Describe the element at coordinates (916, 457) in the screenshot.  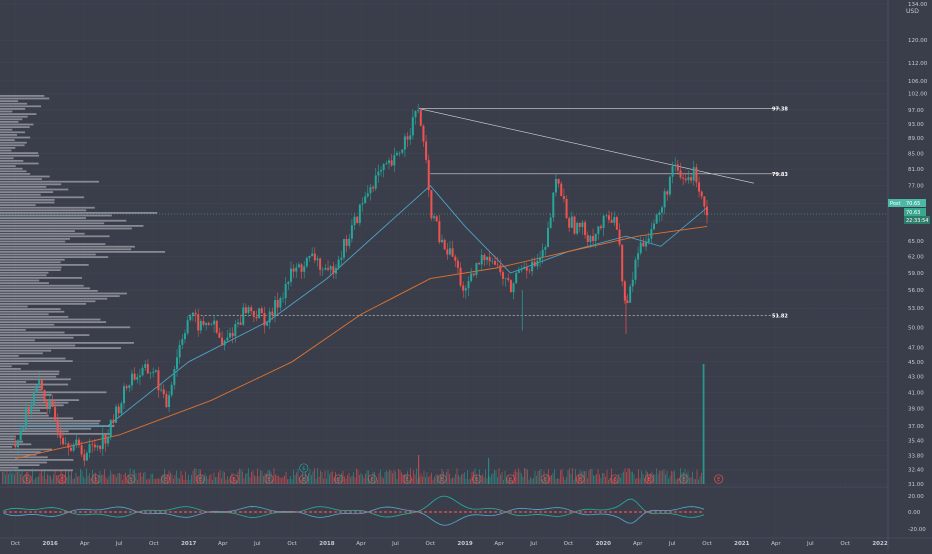
I see `y-tick-label: 33.80` at that location.